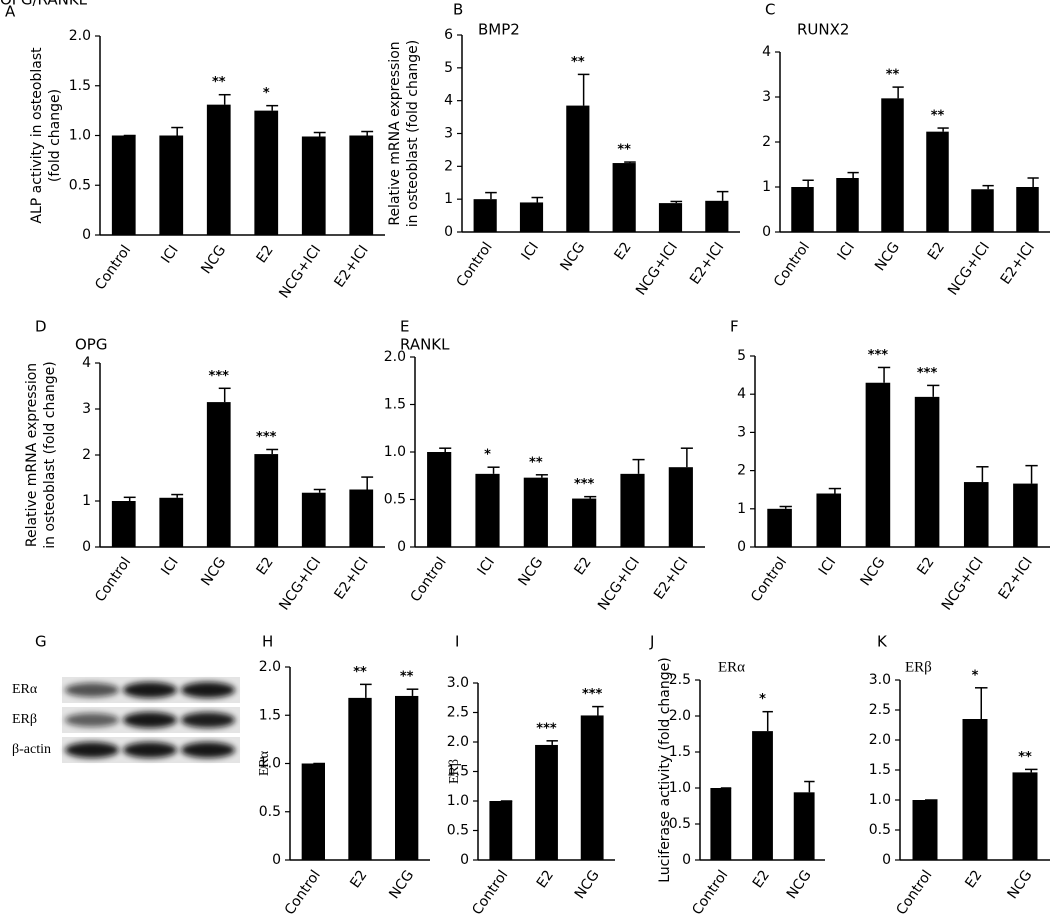 The height and width of the screenshot is (921, 1063). I want to click on blot-row-label: ERα, so click(25, 689).